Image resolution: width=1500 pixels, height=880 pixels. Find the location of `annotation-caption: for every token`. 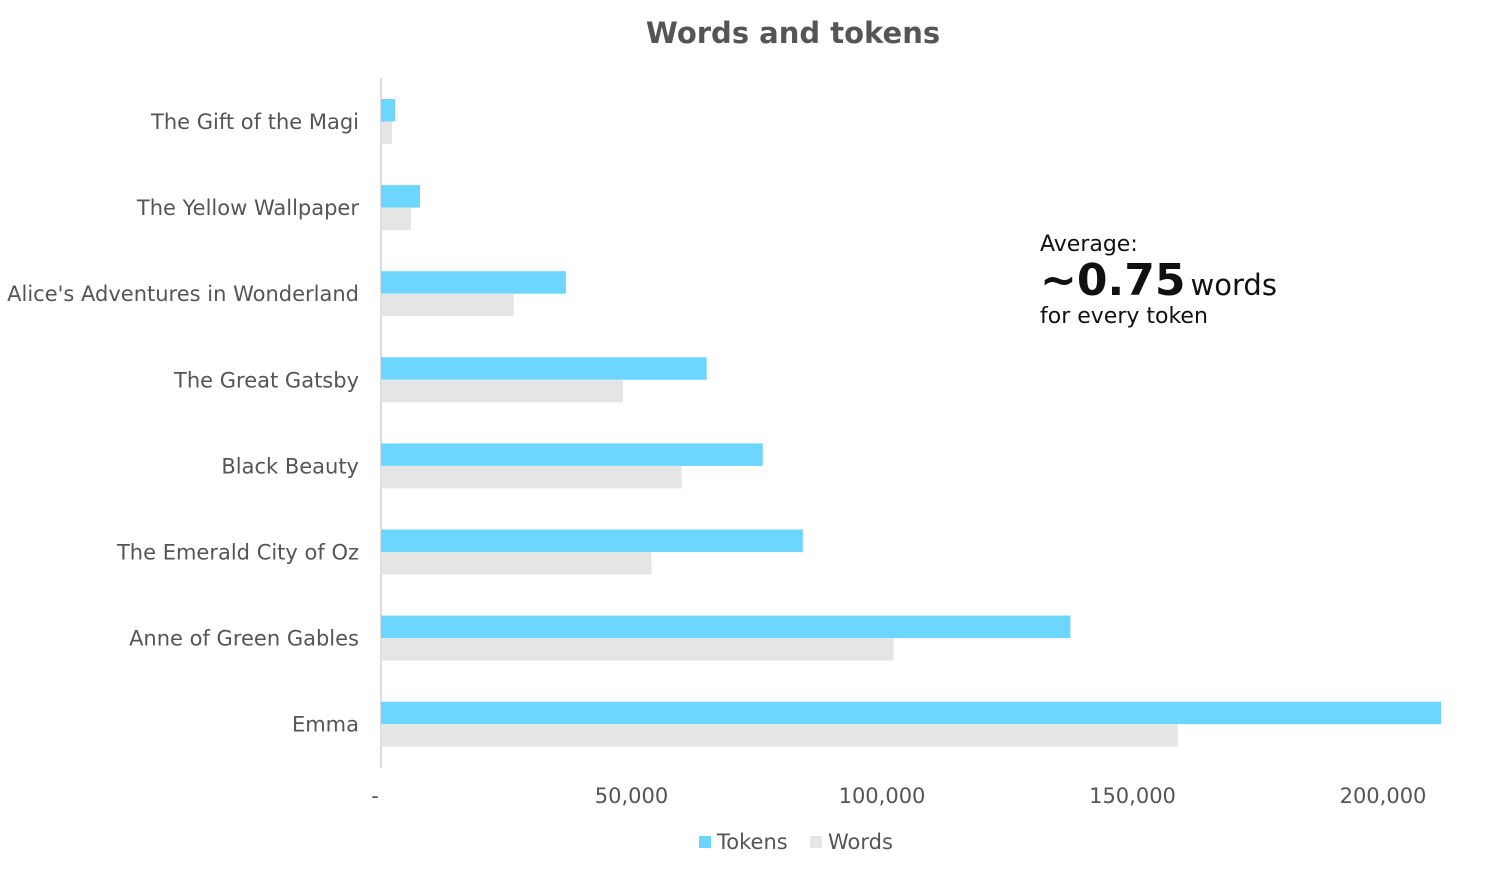

annotation-caption: for every token is located at coordinates (1124, 316).